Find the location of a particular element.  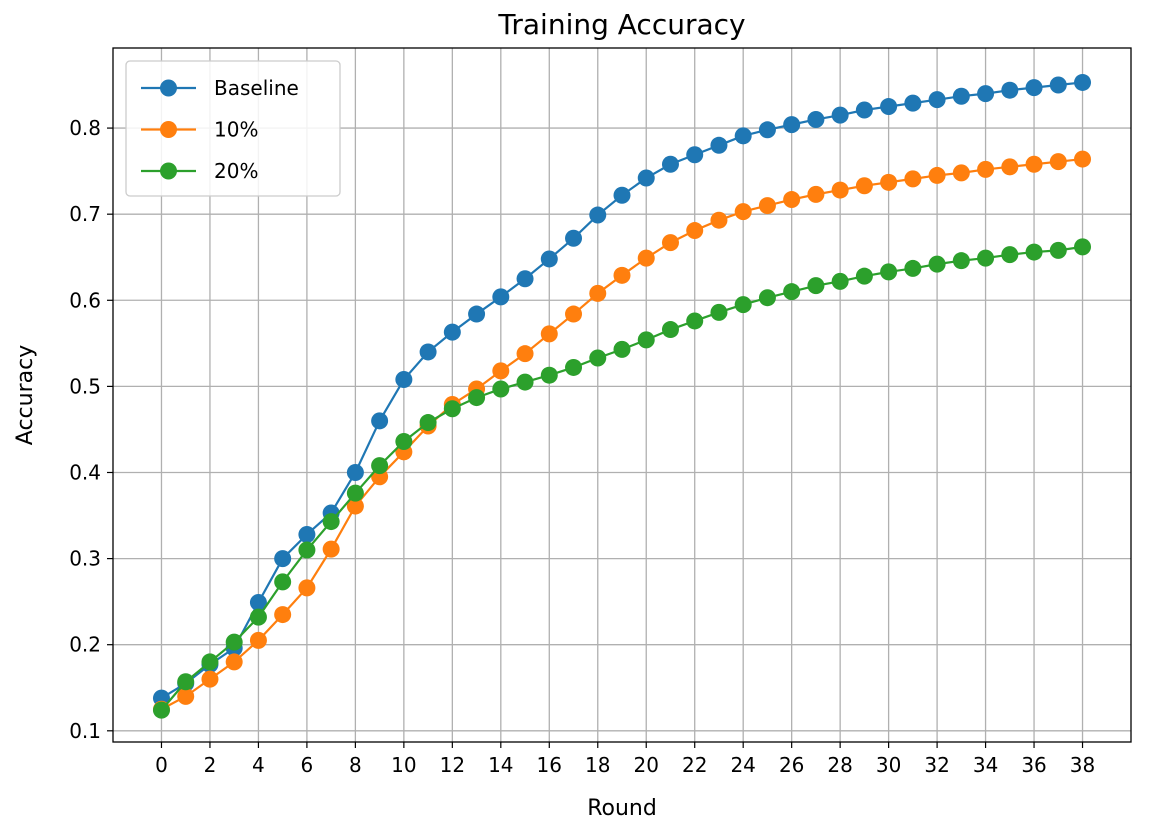

x-tick-label: 30 is located at coordinates (888, 765).